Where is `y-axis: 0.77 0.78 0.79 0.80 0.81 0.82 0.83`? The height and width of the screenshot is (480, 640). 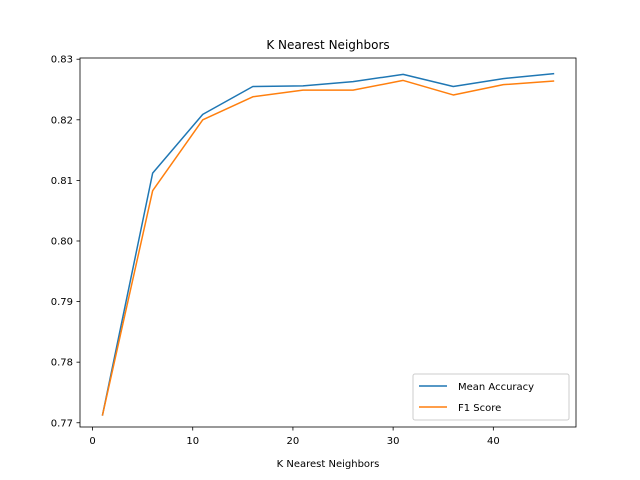
y-axis: 0.77 0.78 0.79 0.80 0.81 0.82 0.83 is located at coordinates (65, 242).